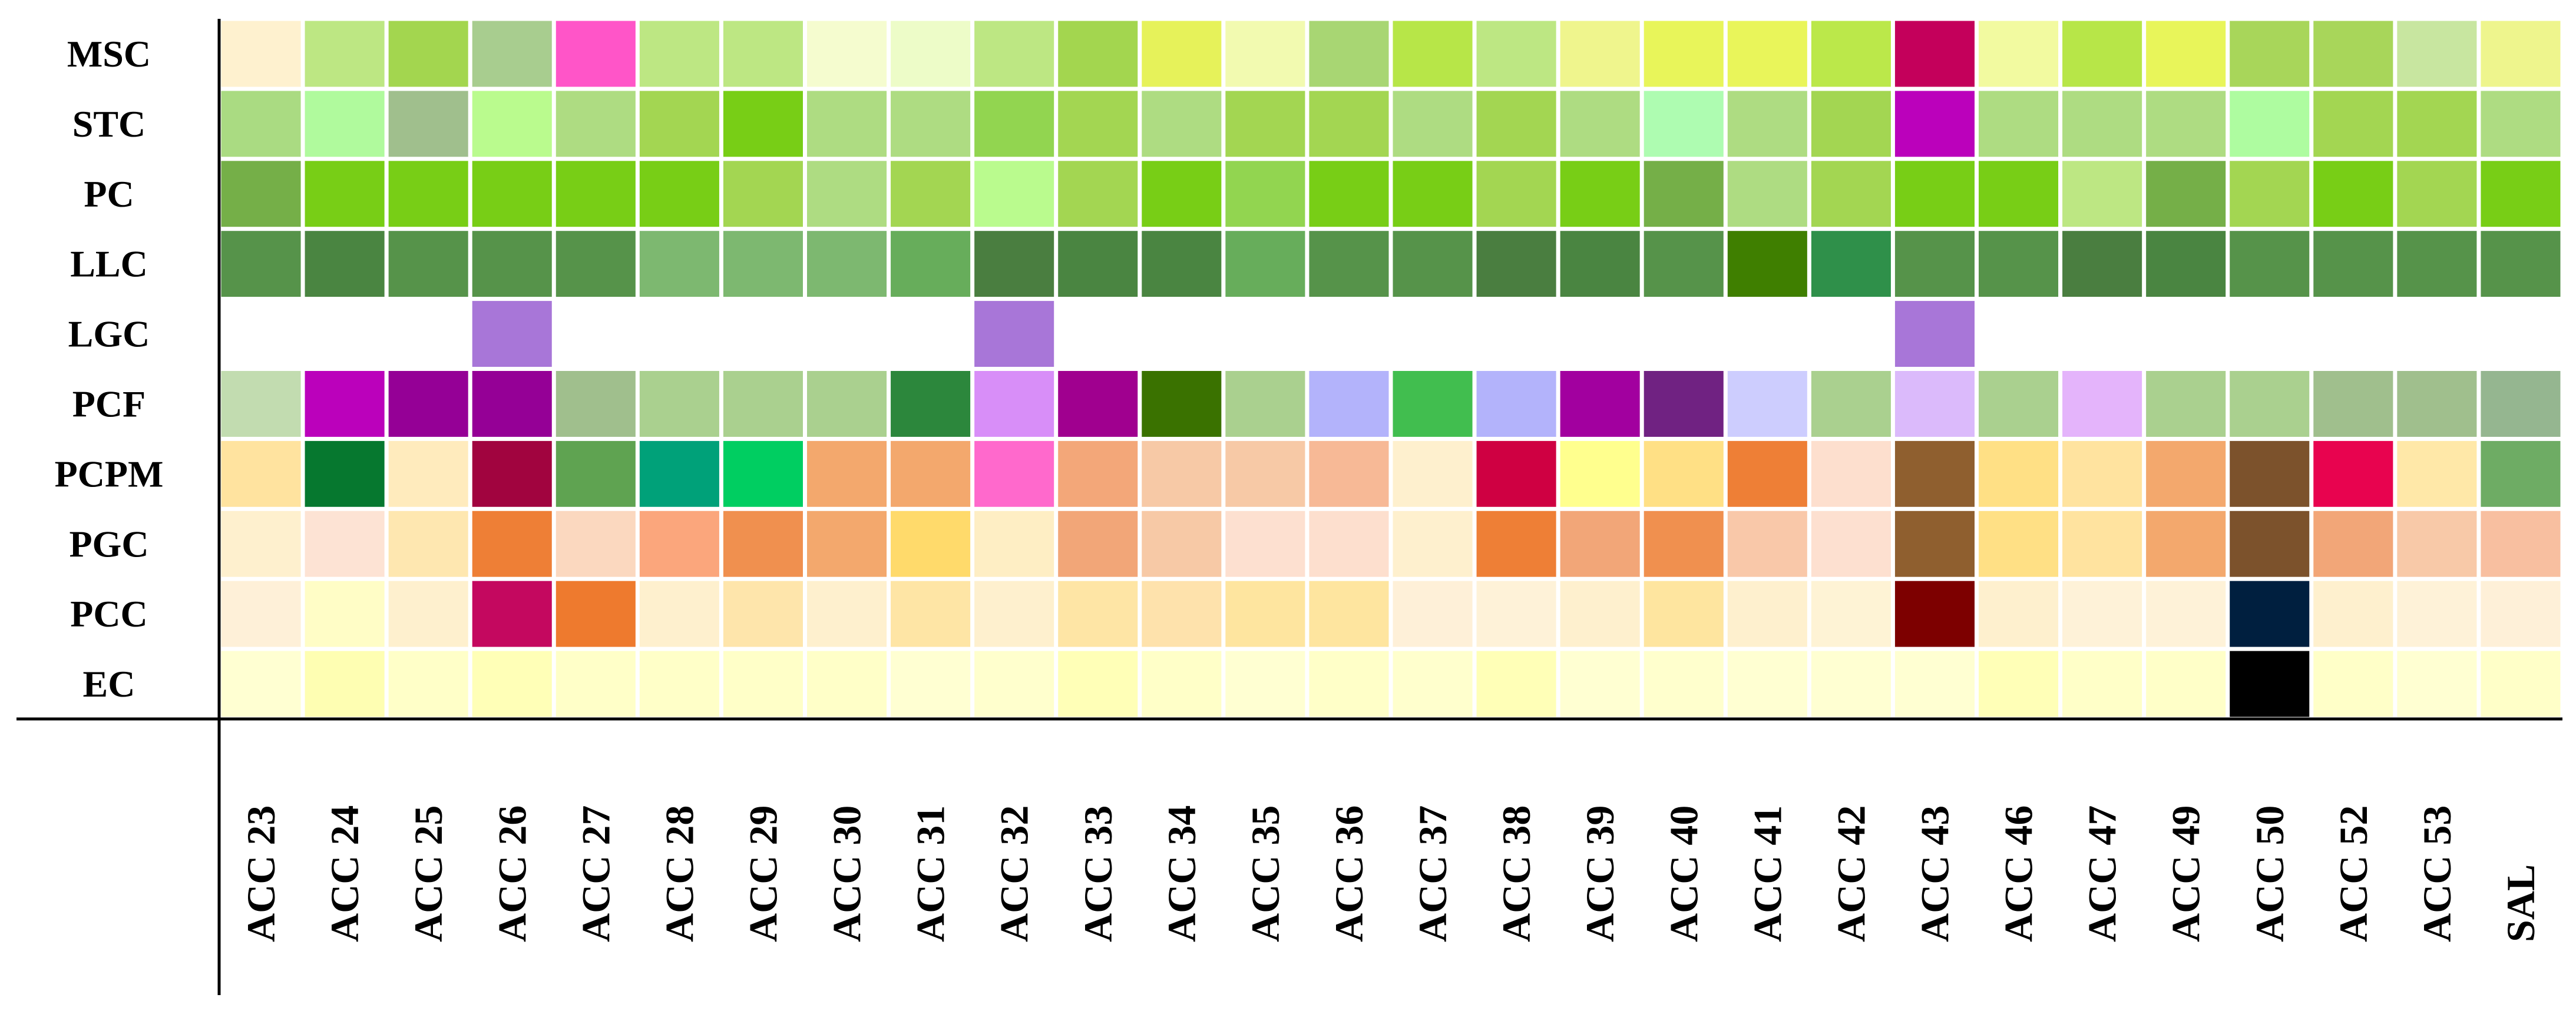  Describe the element at coordinates (1934, 874) in the screenshot. I see `column-label: ACC 43` at that location.